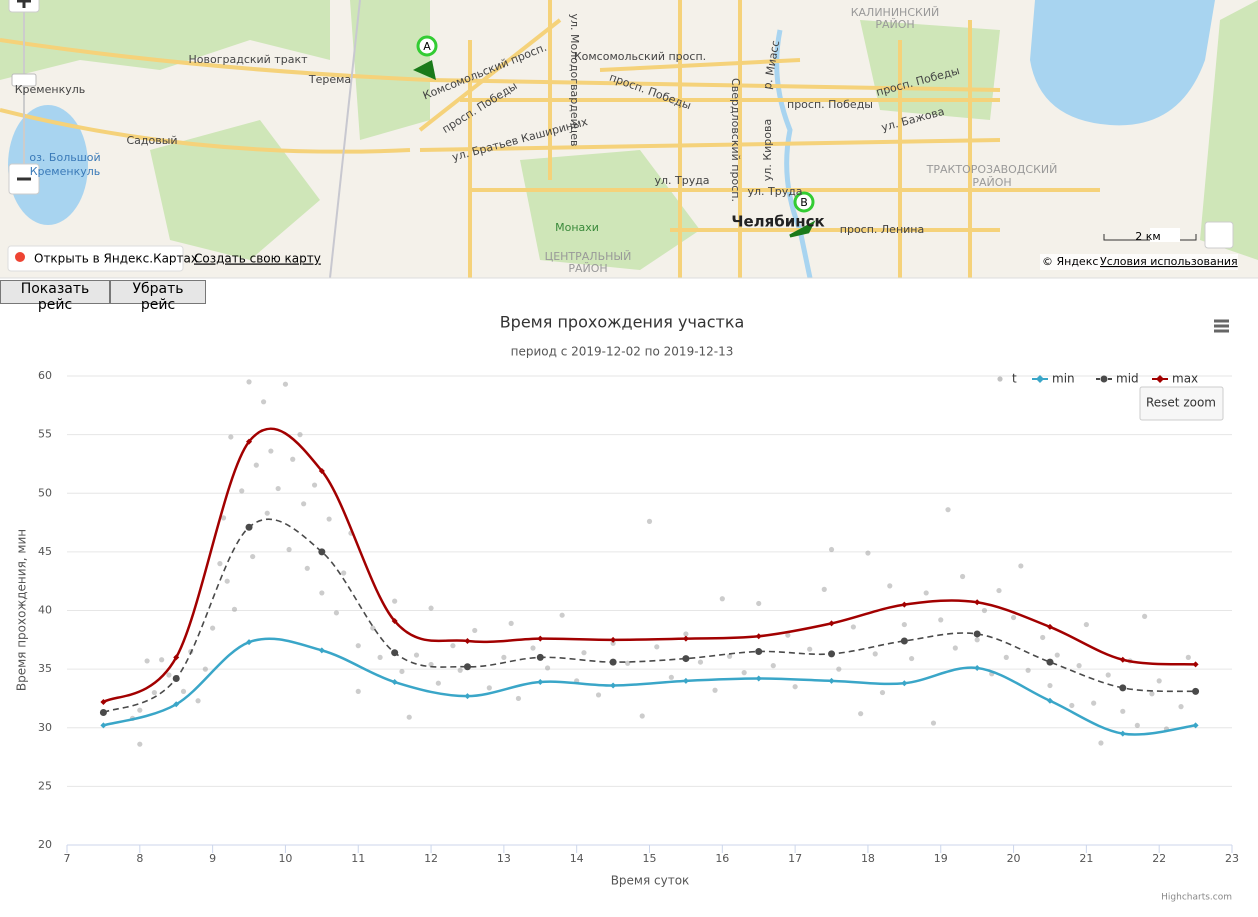  Describe the element at coordinates (992, 169) in the screenshot. I see `map-label: ТРАКТОРОЗАВОДСКИЙ` at that location.